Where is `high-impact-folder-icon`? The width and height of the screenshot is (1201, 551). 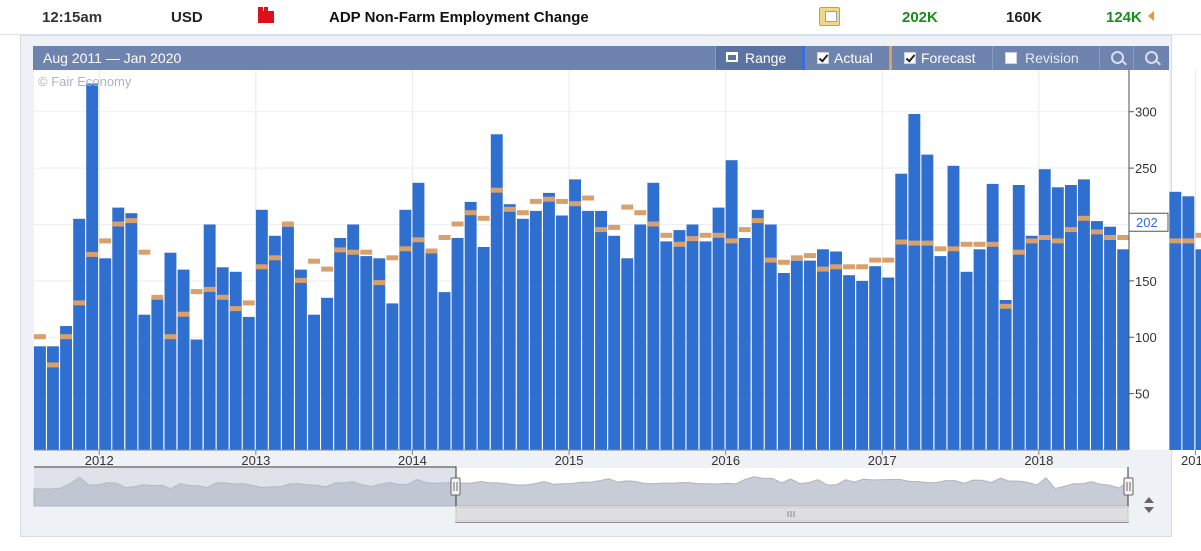
high-impact-folder-icon is located at coordinates (266, 15).